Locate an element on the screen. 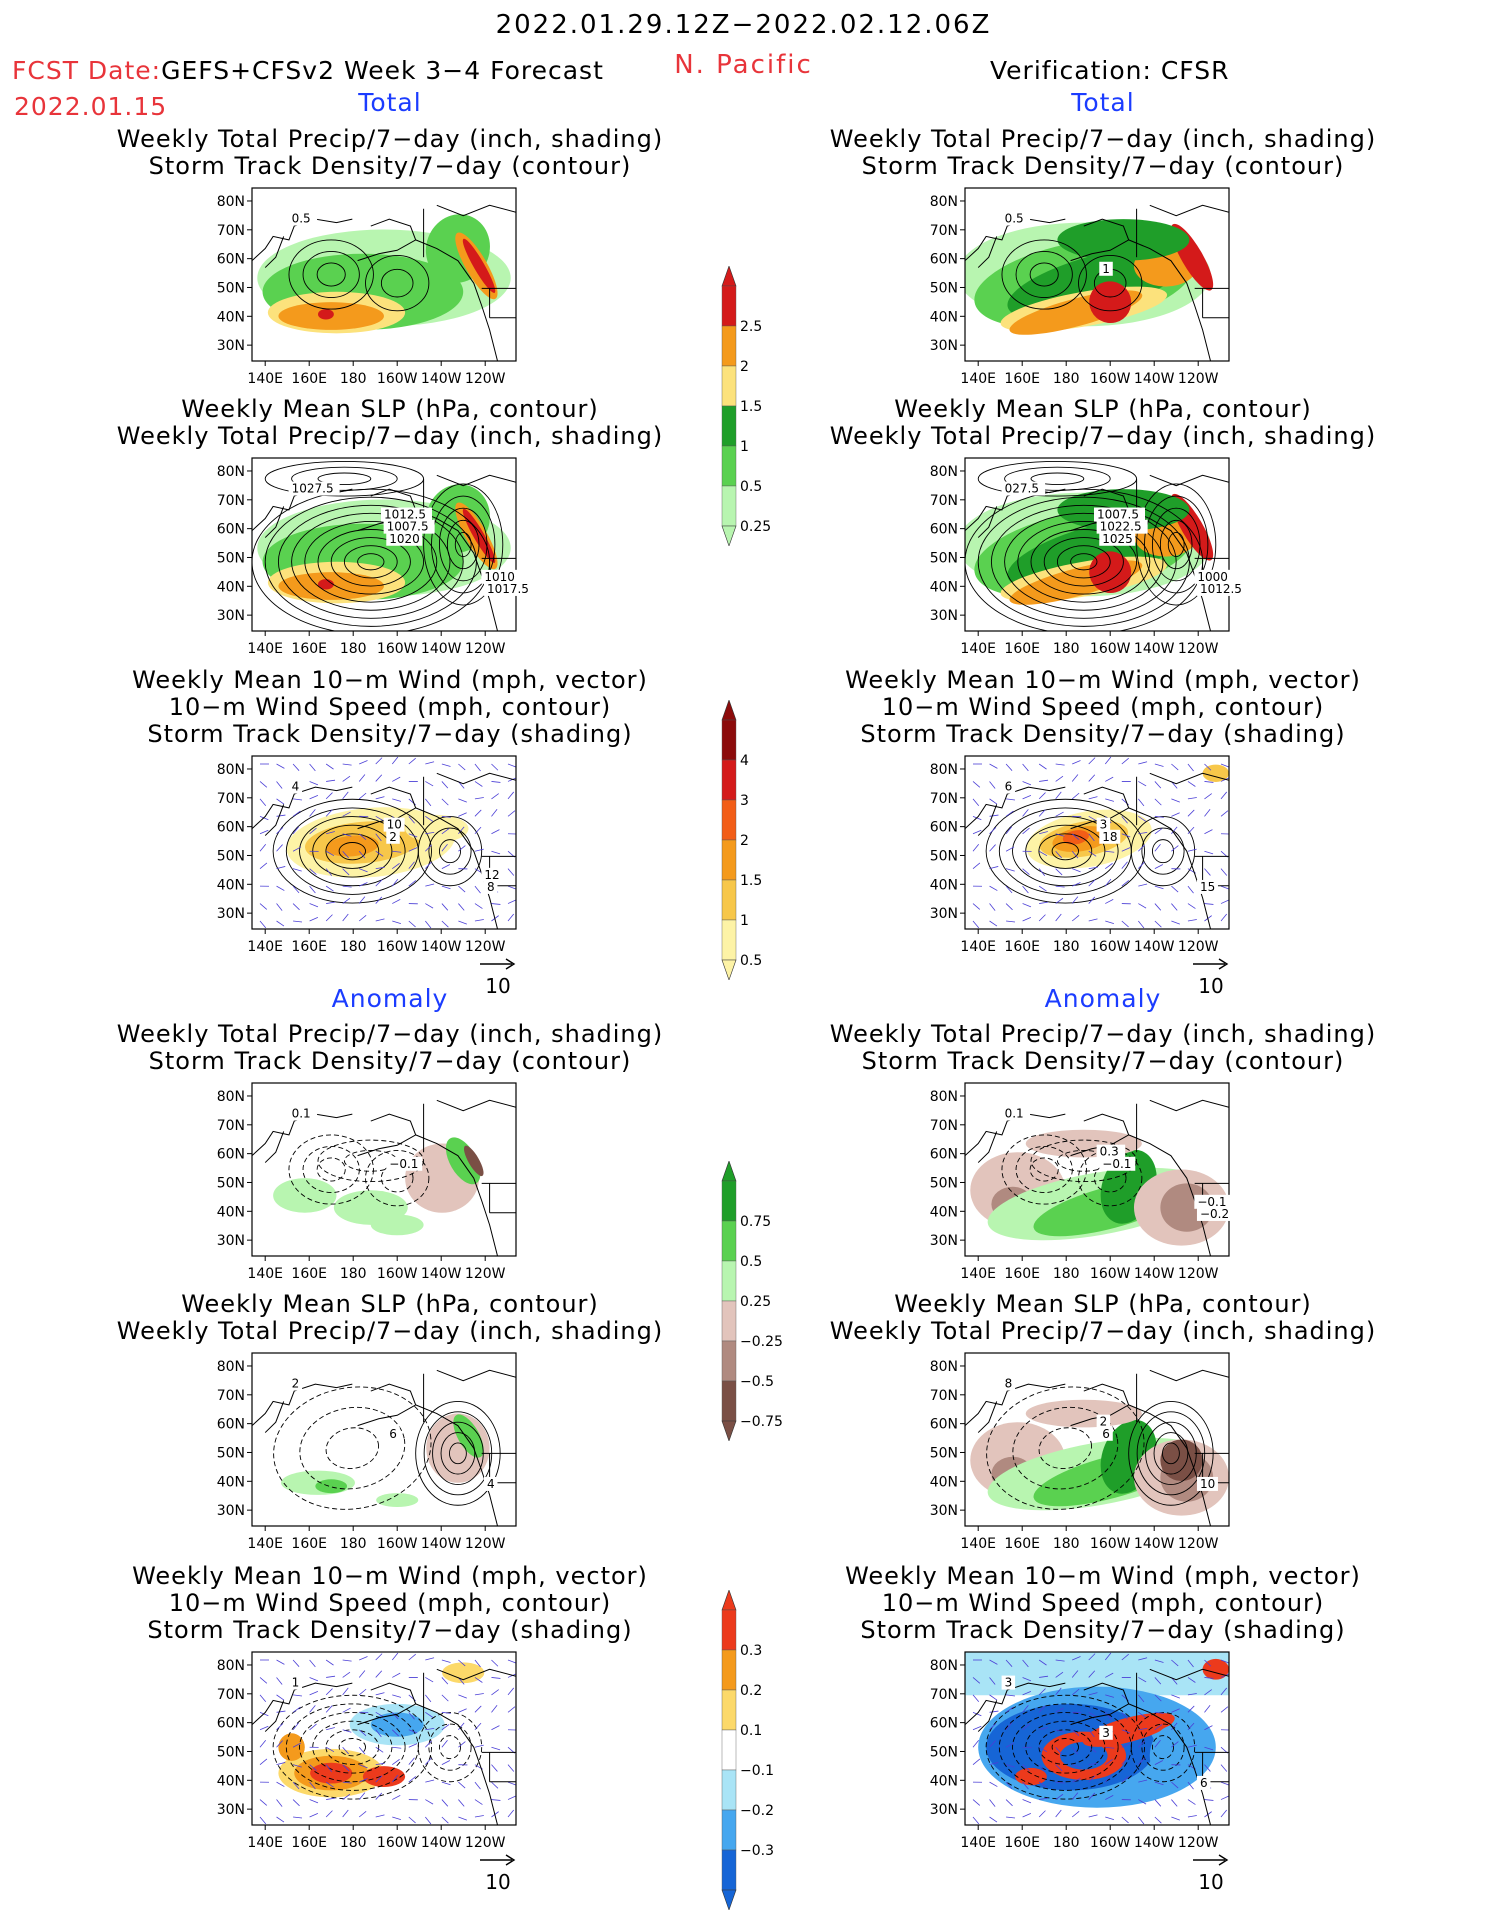  colorbar-bottom-arrow is located at coordinates (729, 1900).